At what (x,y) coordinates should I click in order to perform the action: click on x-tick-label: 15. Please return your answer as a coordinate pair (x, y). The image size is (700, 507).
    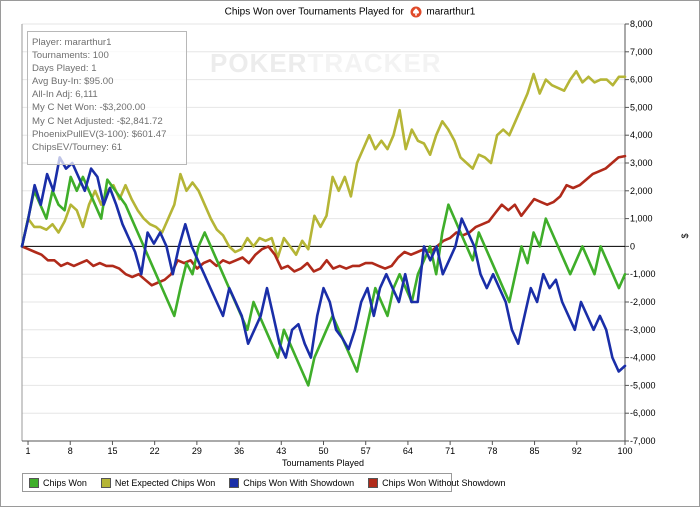
    Looking at the image, I should click on (112, 451).